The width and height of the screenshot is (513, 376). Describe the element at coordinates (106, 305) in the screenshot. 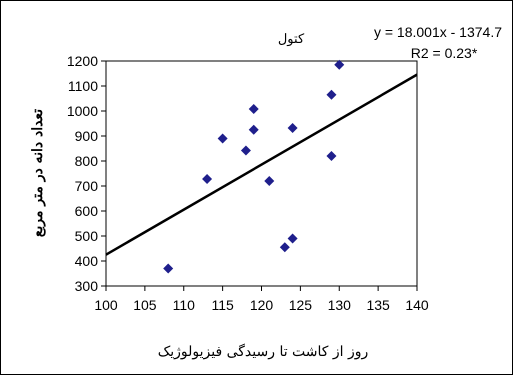

I see `x-tick-label: 100` at that location.